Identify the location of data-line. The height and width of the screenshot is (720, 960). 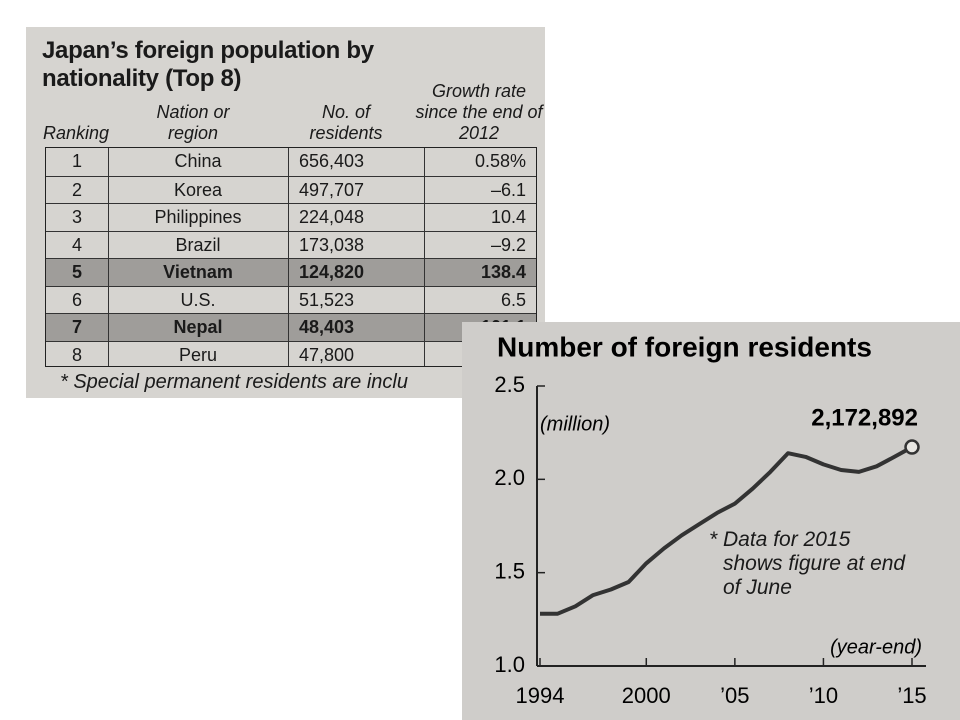
(726, 530).